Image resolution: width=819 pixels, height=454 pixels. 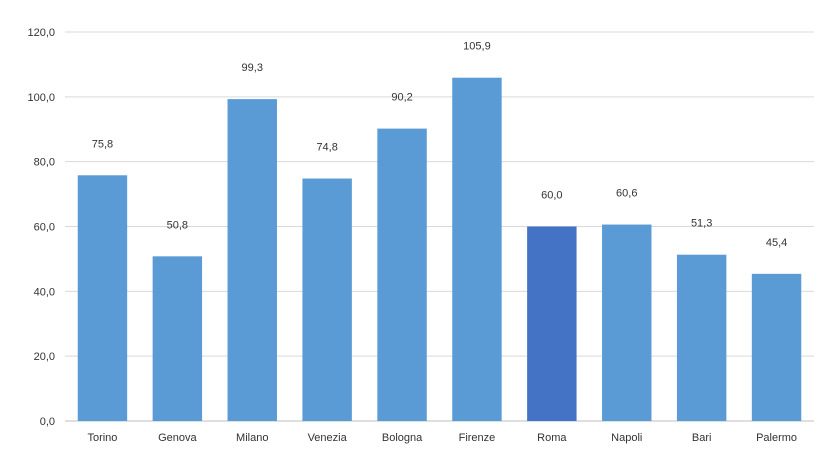 I want to click on data-label: 45,4, so click(x=776, y=243).